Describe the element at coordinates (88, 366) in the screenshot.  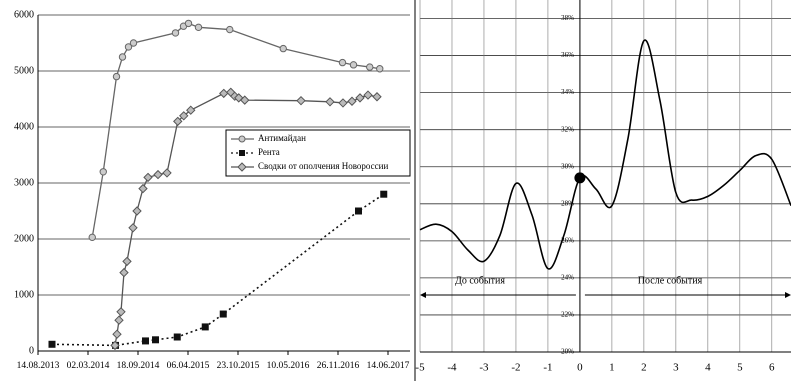
I see `x-tick-label: 02.03.2014` at that location.